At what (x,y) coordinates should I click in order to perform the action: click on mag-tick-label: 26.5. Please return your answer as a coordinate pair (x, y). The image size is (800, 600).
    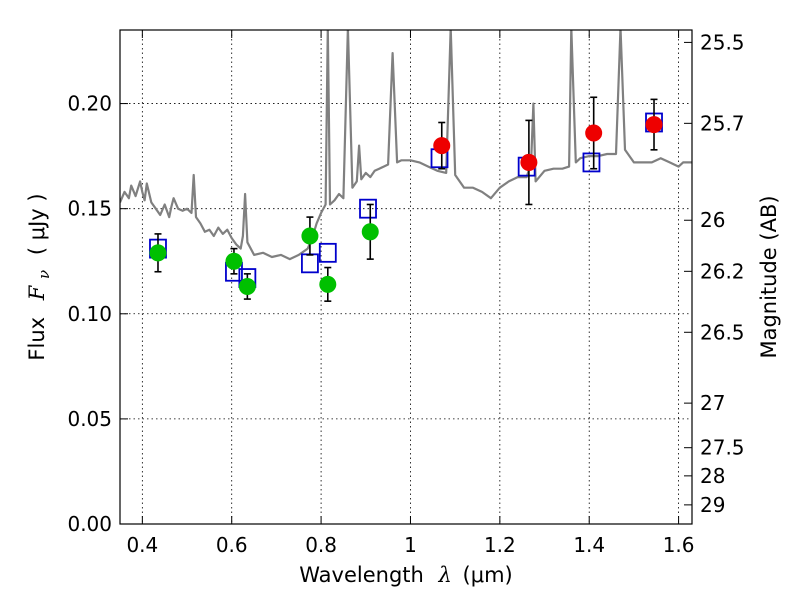
    Looking at the image, I should click on (722, 332).